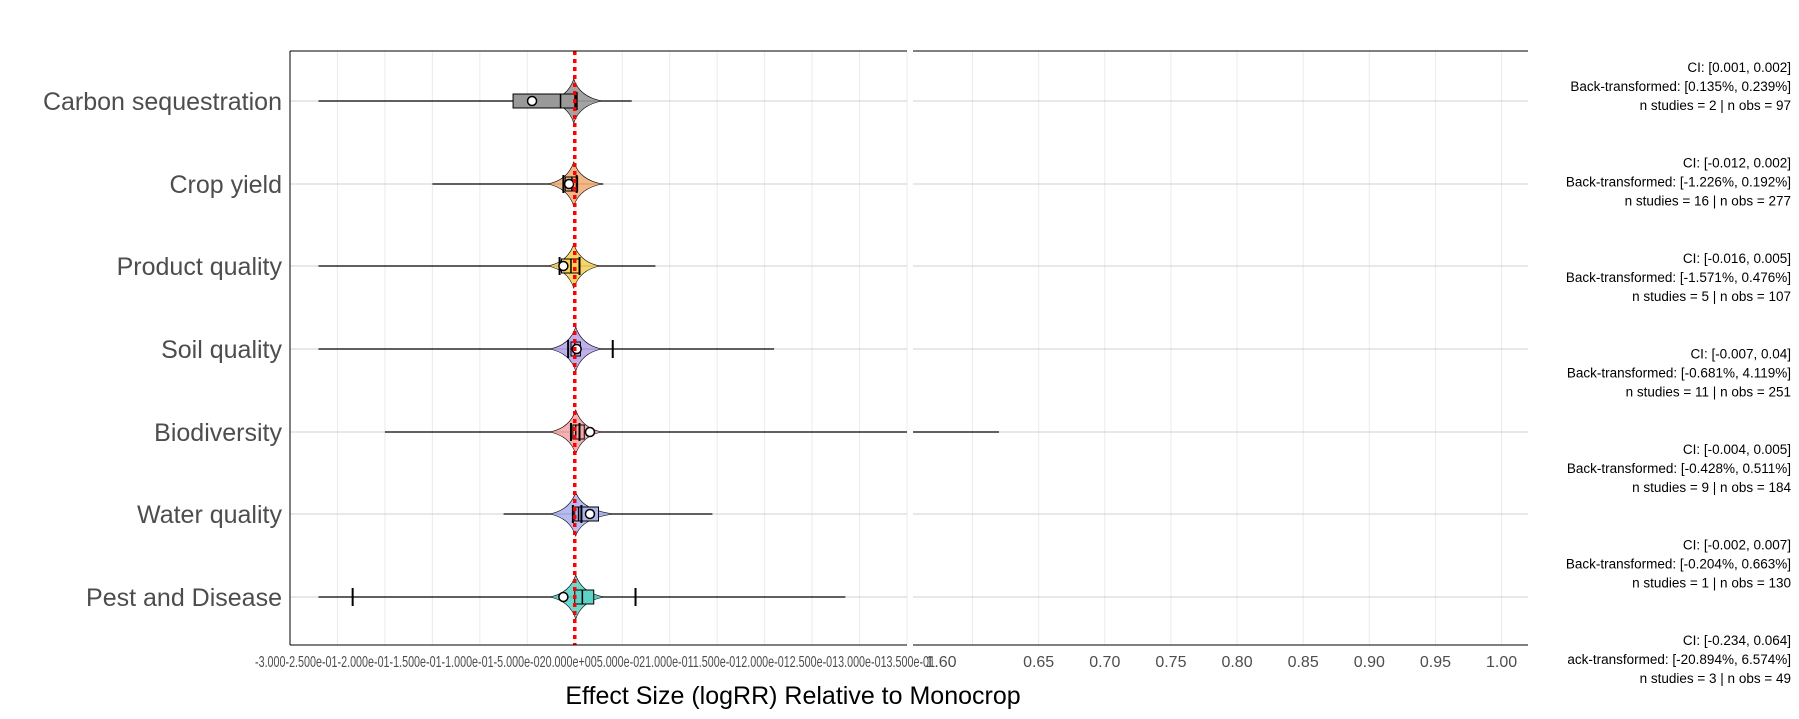  I want to click on category-label: Pest and Disease, so click(184, 598).